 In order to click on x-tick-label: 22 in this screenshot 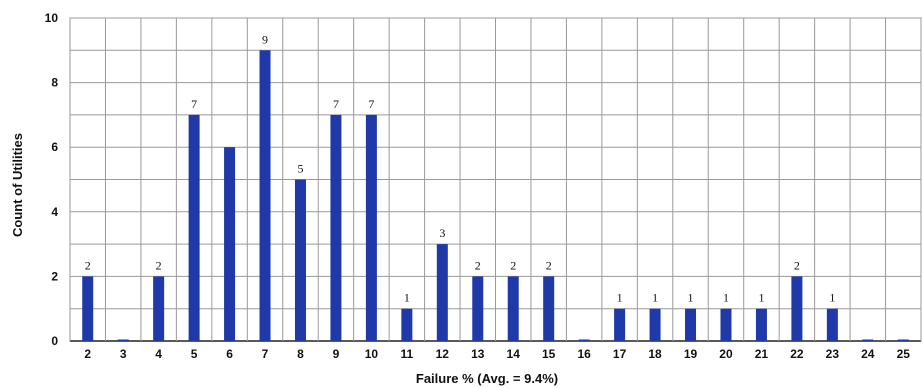, I will do `click(797, 354)`.